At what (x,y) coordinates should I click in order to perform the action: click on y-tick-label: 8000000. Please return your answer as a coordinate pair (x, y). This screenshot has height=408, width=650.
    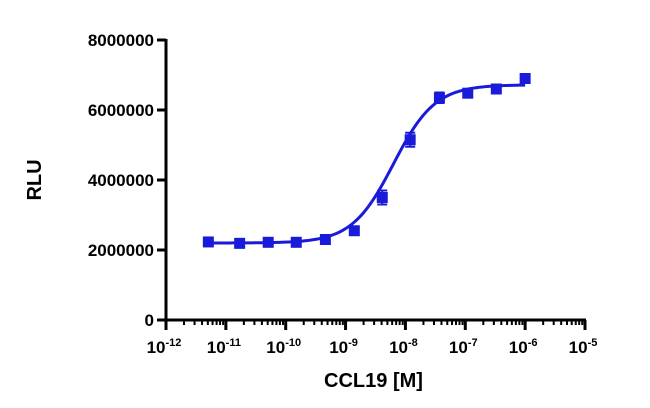
    Looking at the image, I should click on (121, 40).